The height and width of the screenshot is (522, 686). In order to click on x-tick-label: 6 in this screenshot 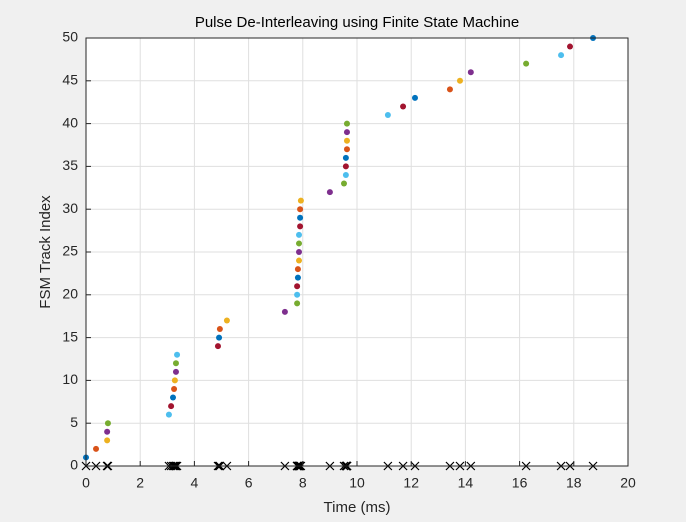, I will do `click(249, 483)`.